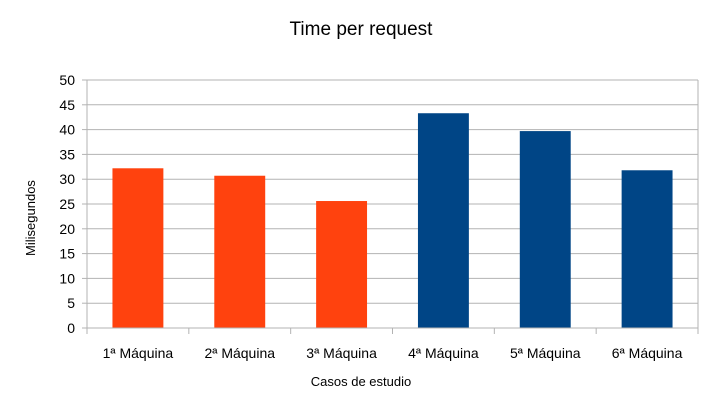  Describe the element at coordinates (647, 353) in the screenshot. I see `x-tick-label: 6ª Máquina` at that location.